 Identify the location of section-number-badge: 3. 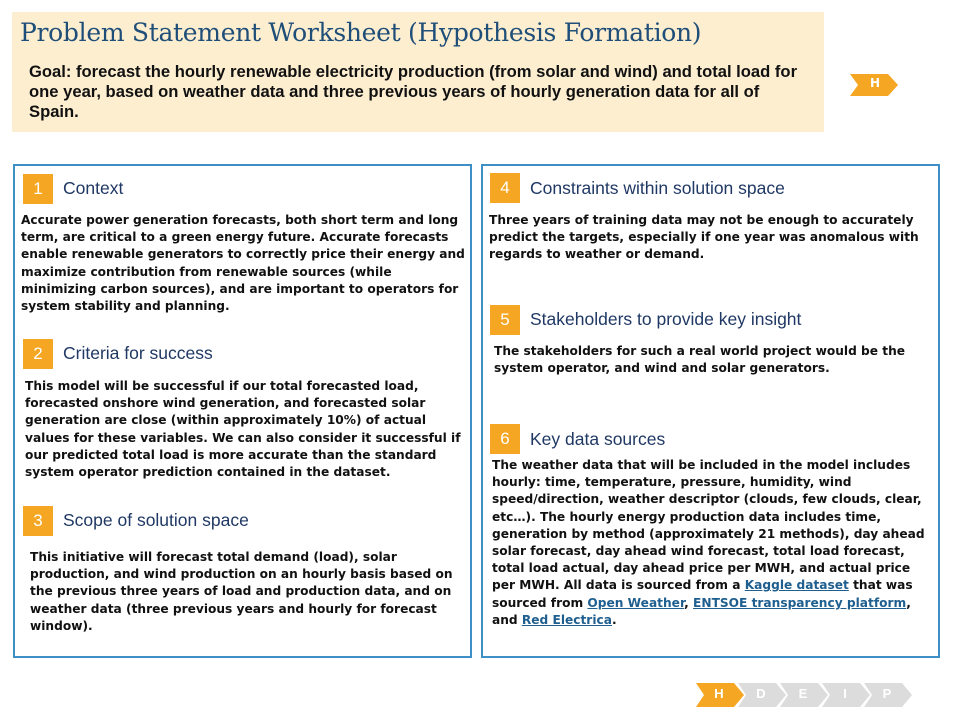
(38, 521).